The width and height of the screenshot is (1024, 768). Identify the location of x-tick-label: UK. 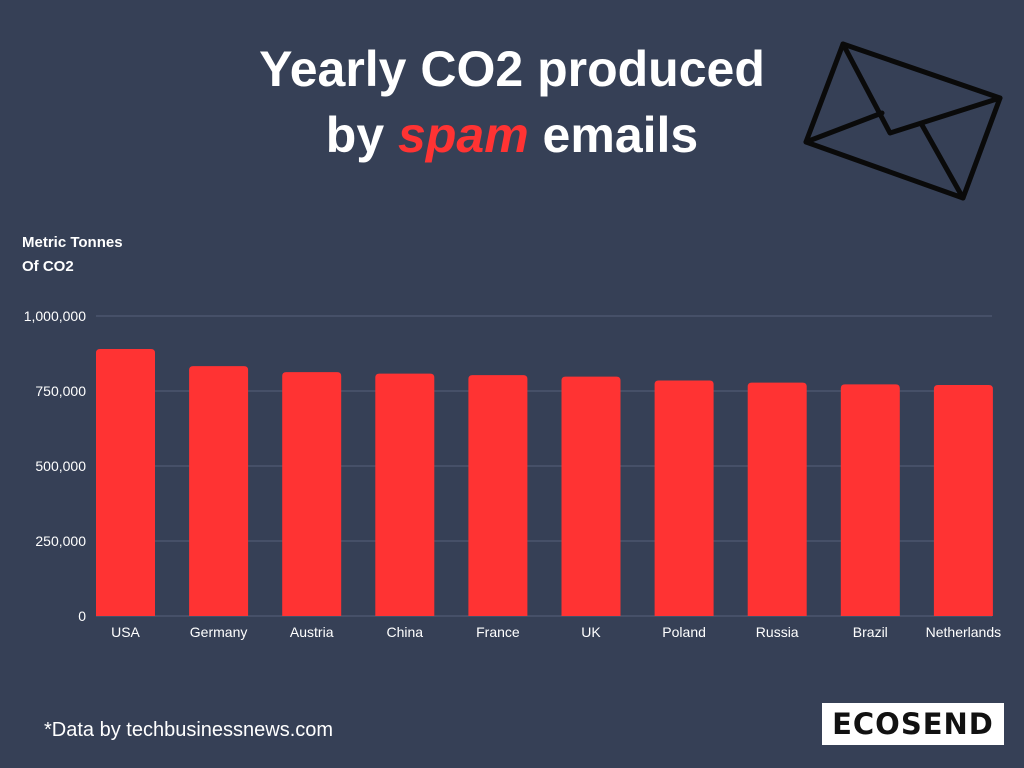
(591, 632).